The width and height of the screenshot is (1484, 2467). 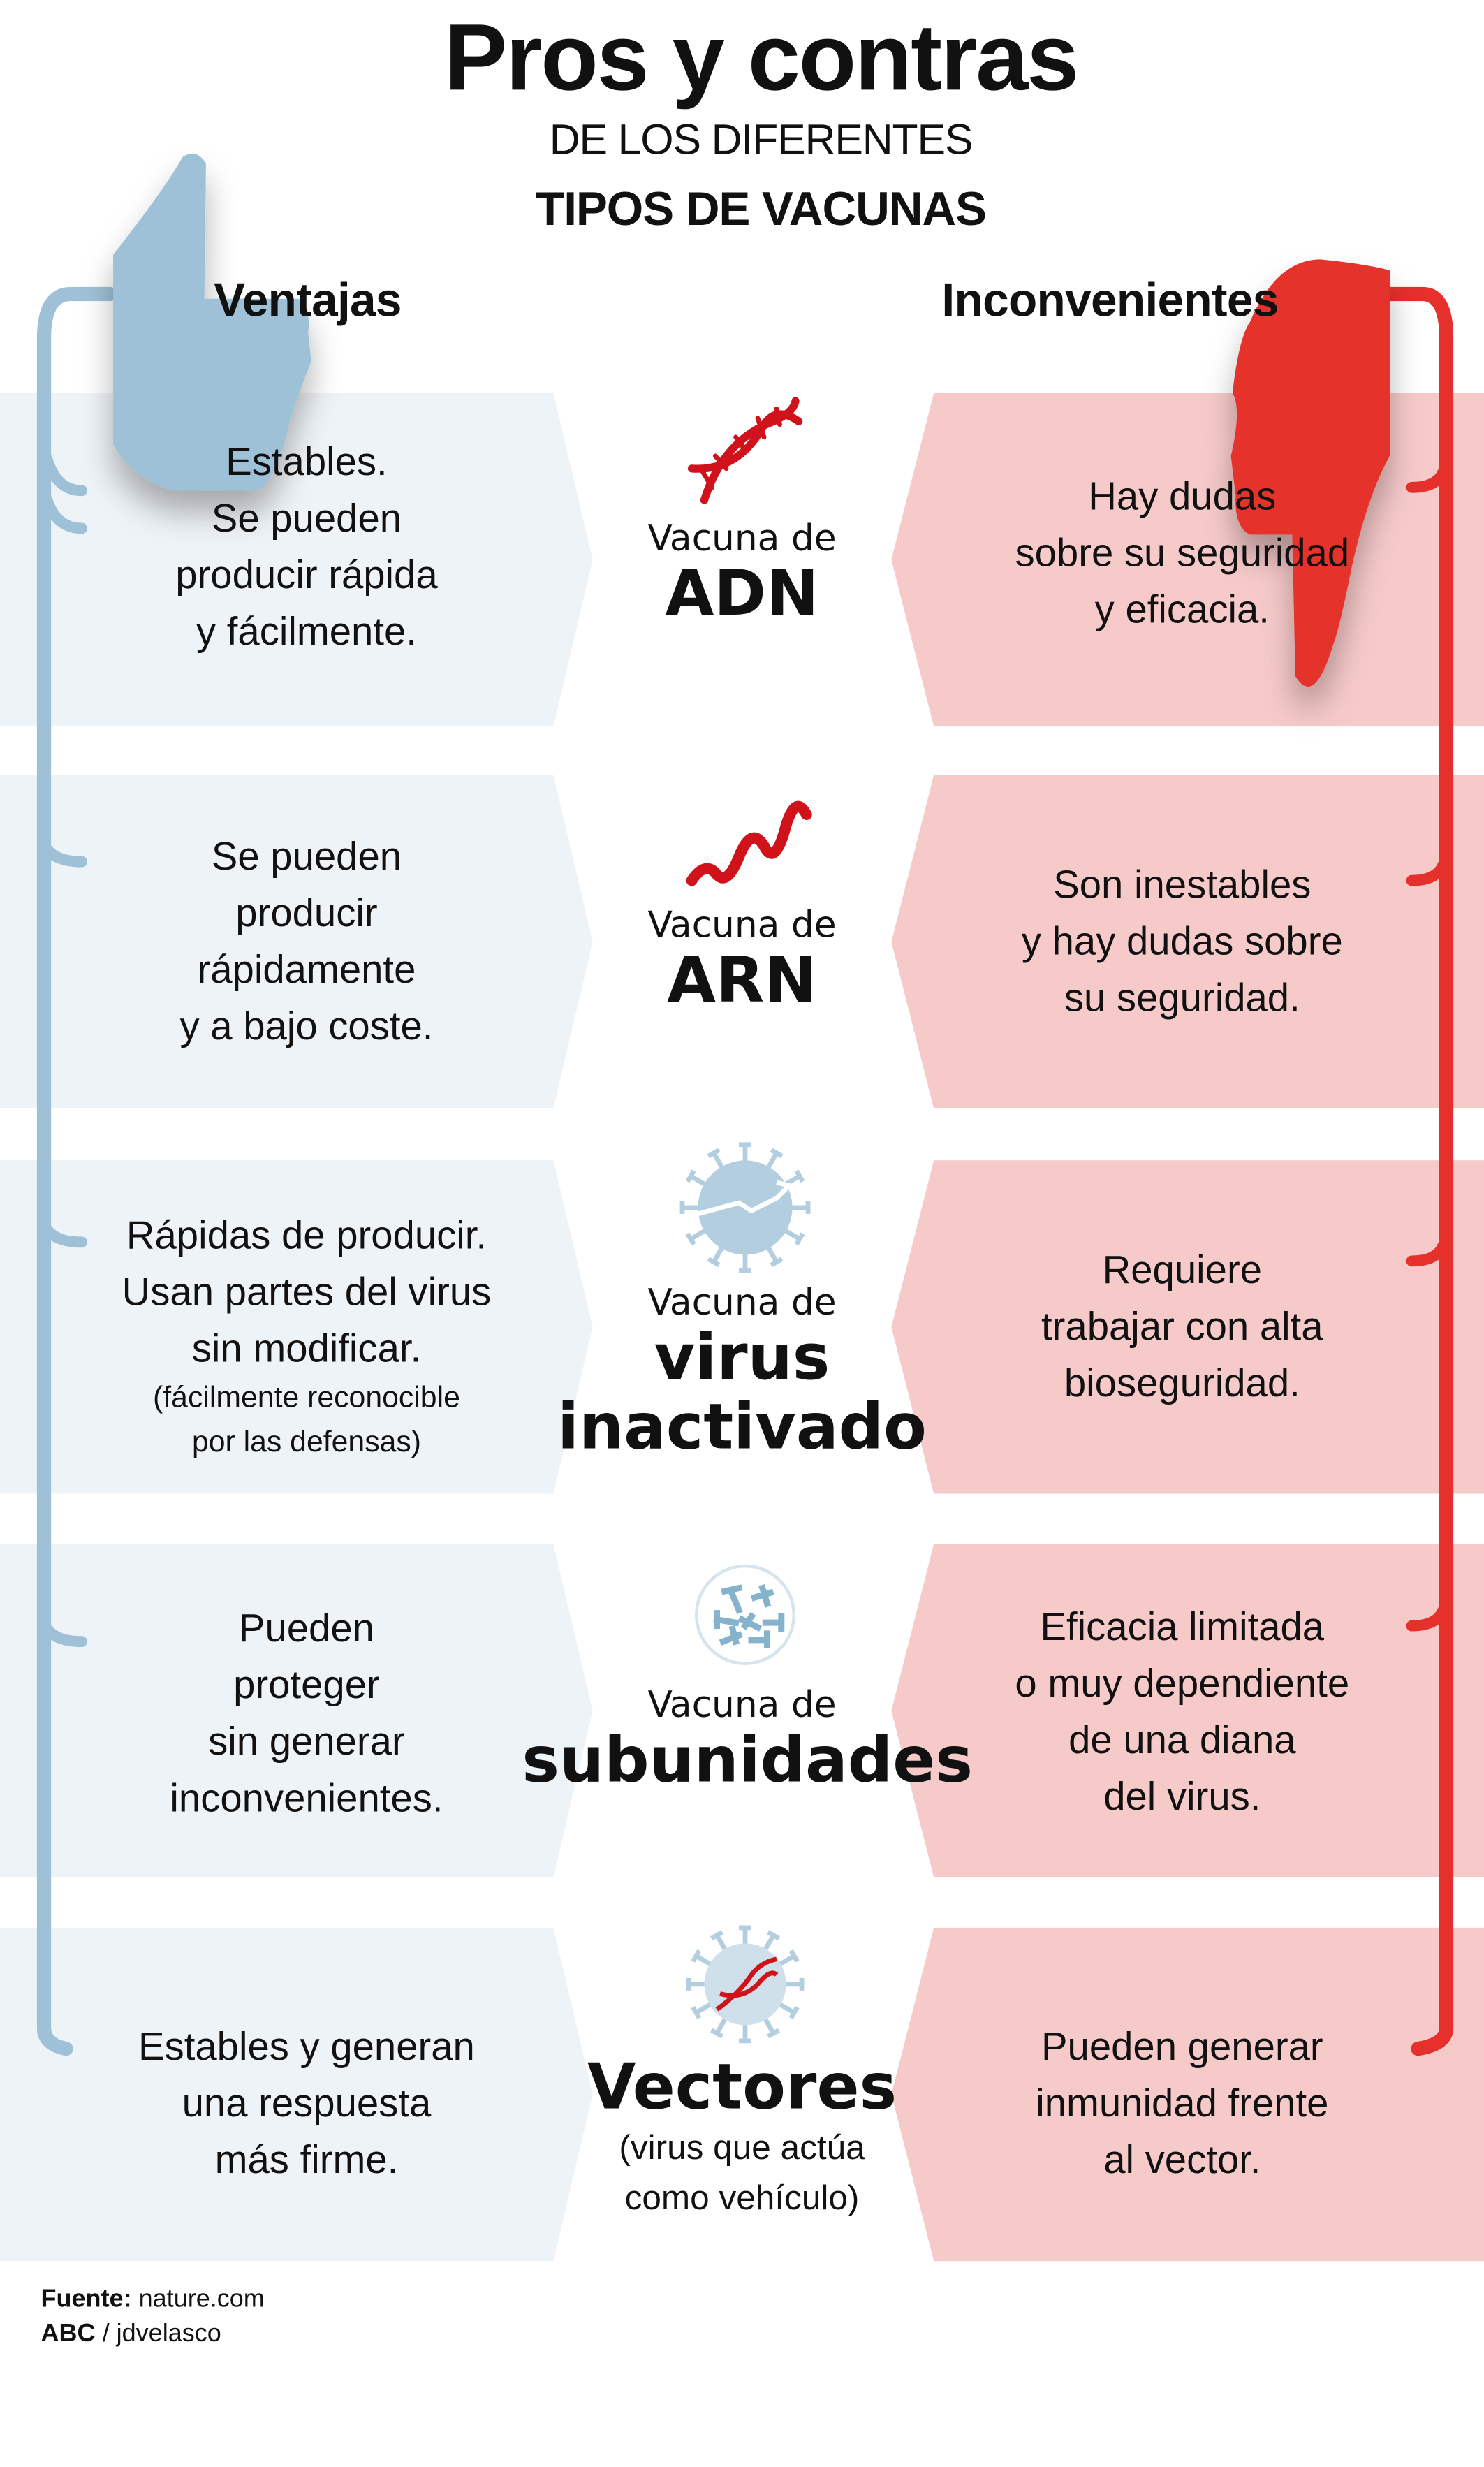 I want to click on pros-bracket-line, so click(x=76, y=1171).